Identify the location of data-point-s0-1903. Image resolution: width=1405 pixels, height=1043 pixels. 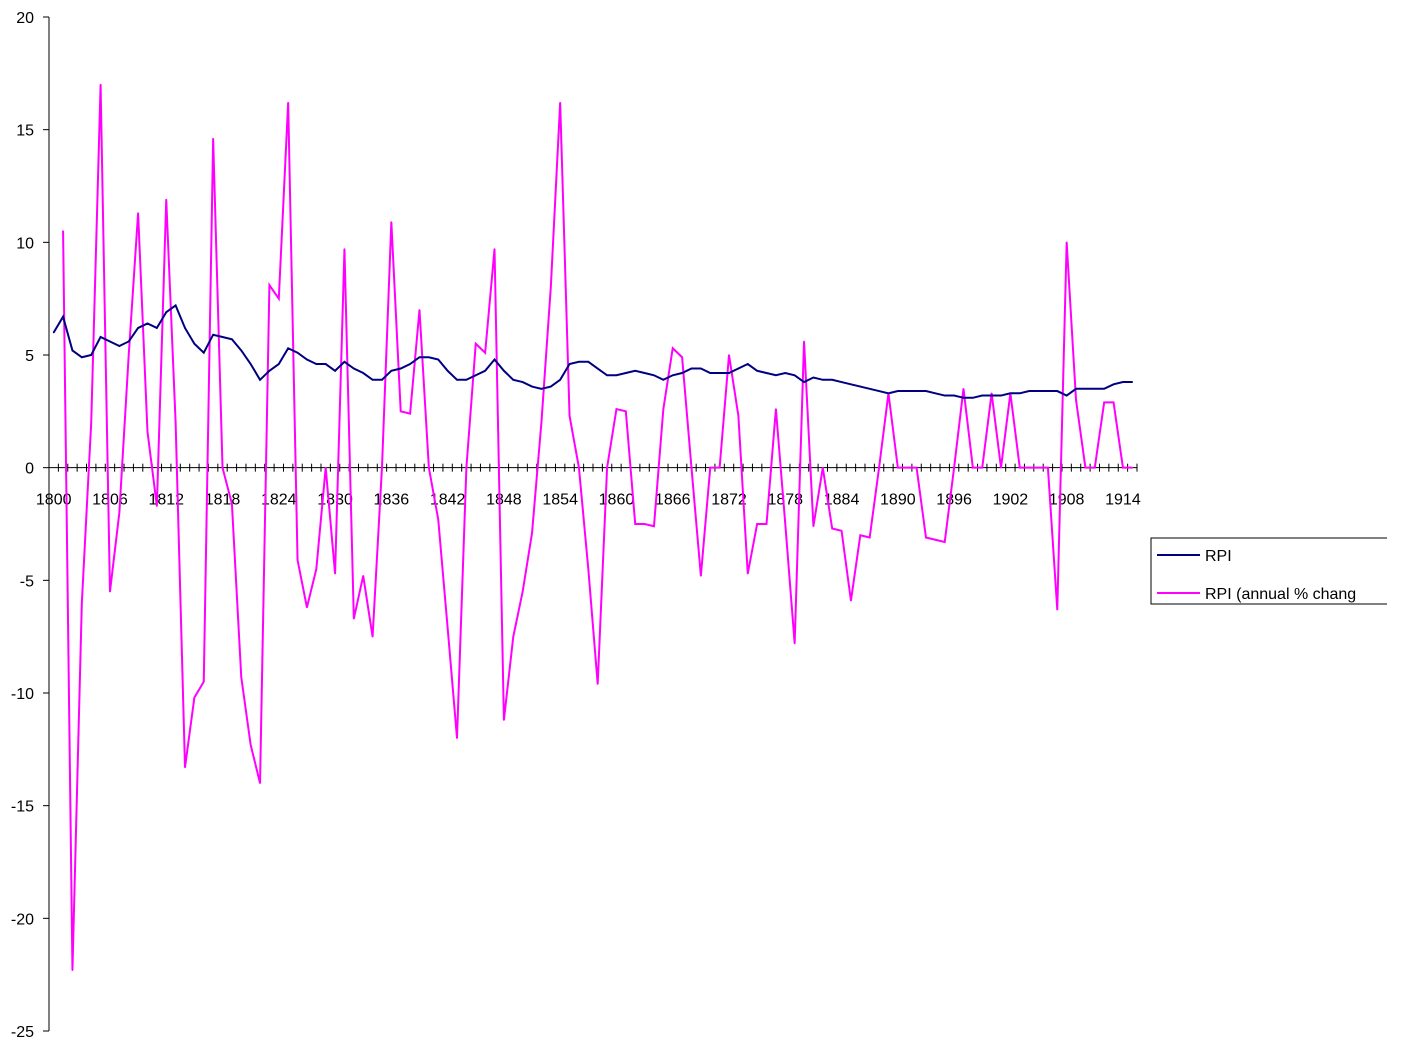
(1019, 393).